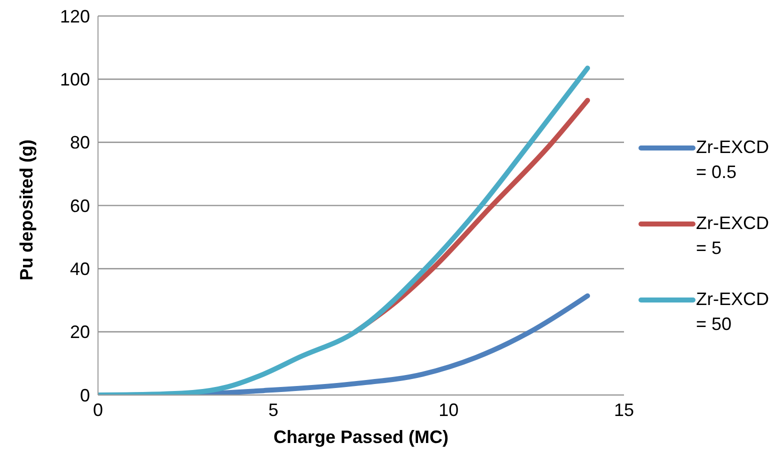  I want to click on legend-label: Zr-EXCD = 50, so click(733, 312).